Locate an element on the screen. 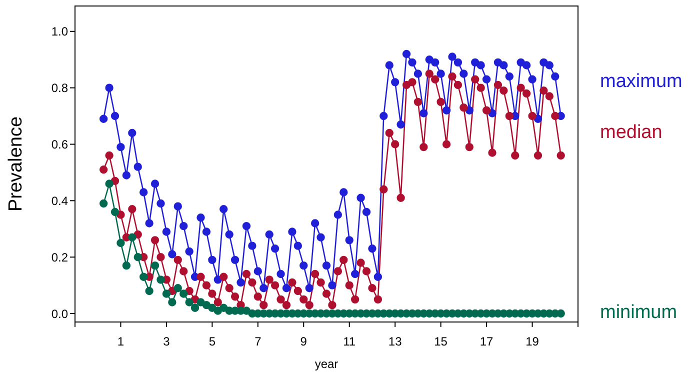  y-tick-label: 0.0 is located at coordinates (59, 313).